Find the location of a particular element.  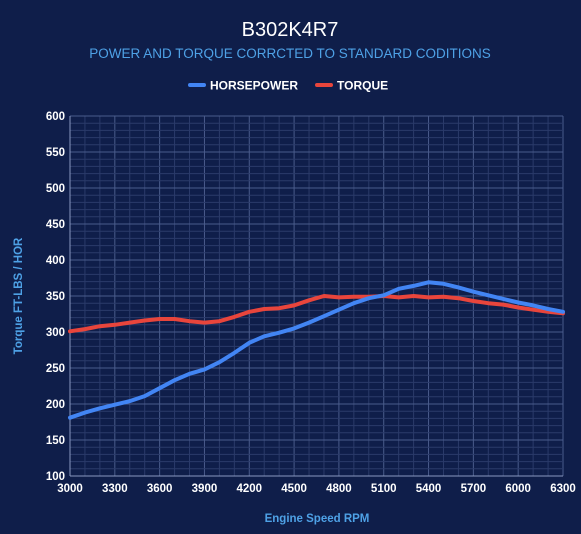

y-axis-label: Torque FT-LBS / HOR is located at coordinates (19, 295).